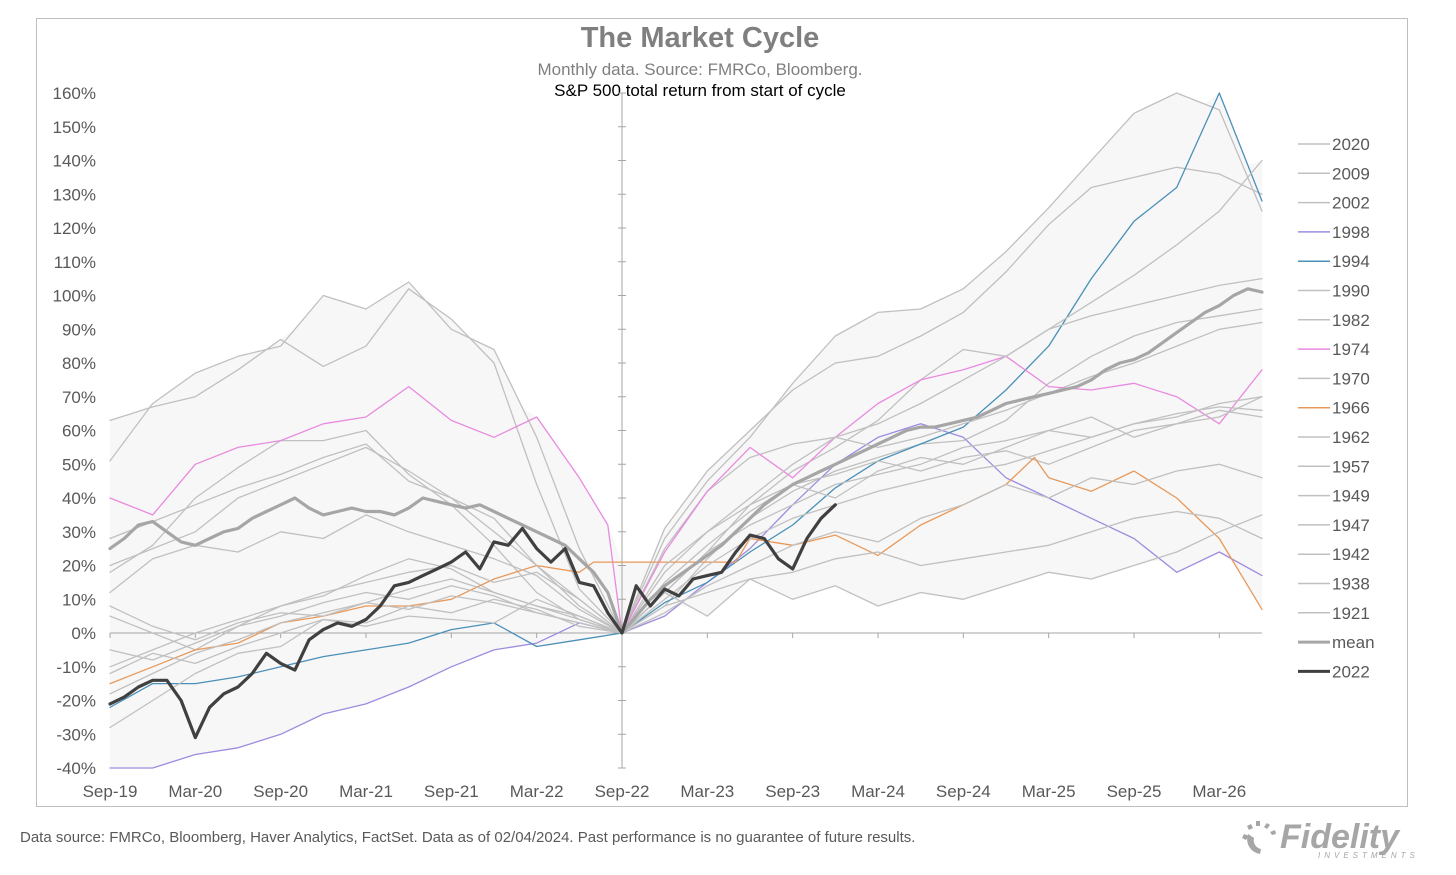  Describe the element at coordinates (79, 329) in the screenshot. I see `y-tick-label: 90%` at that location.